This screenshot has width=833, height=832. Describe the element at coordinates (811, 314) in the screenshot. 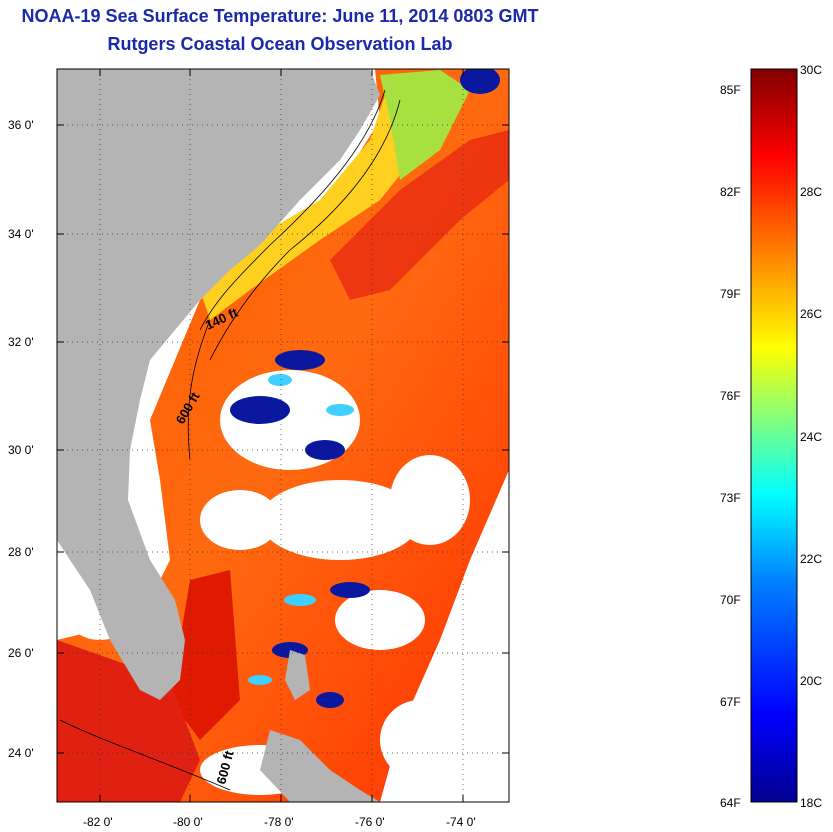

I see `colorbar-c-label-26: 26C` at that location.